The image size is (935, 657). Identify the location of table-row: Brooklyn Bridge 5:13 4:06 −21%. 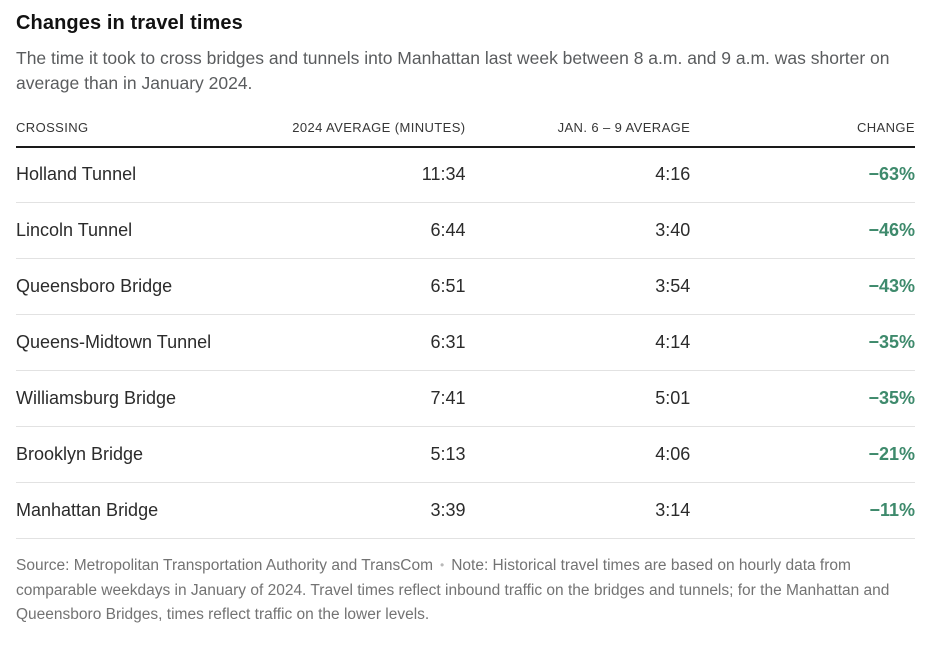
(465, 455).